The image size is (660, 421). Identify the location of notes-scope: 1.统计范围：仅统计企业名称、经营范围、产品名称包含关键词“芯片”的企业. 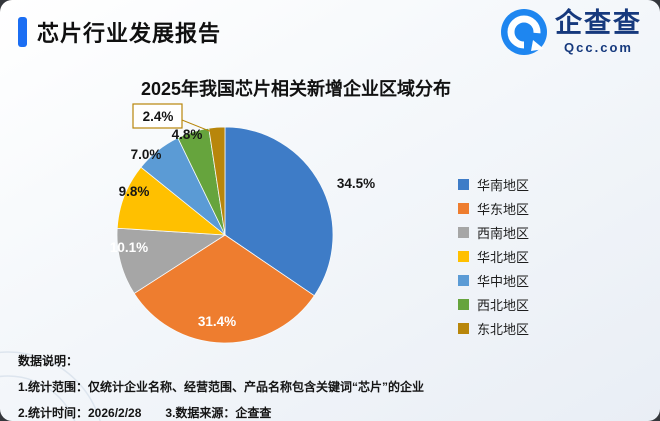
(221, 387).